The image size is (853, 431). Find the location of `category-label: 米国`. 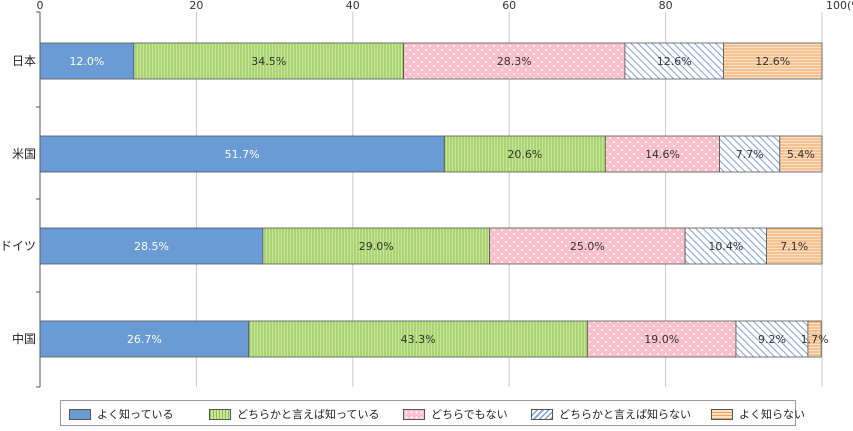

category-label: 米国 is located at coordinates (24, 154).